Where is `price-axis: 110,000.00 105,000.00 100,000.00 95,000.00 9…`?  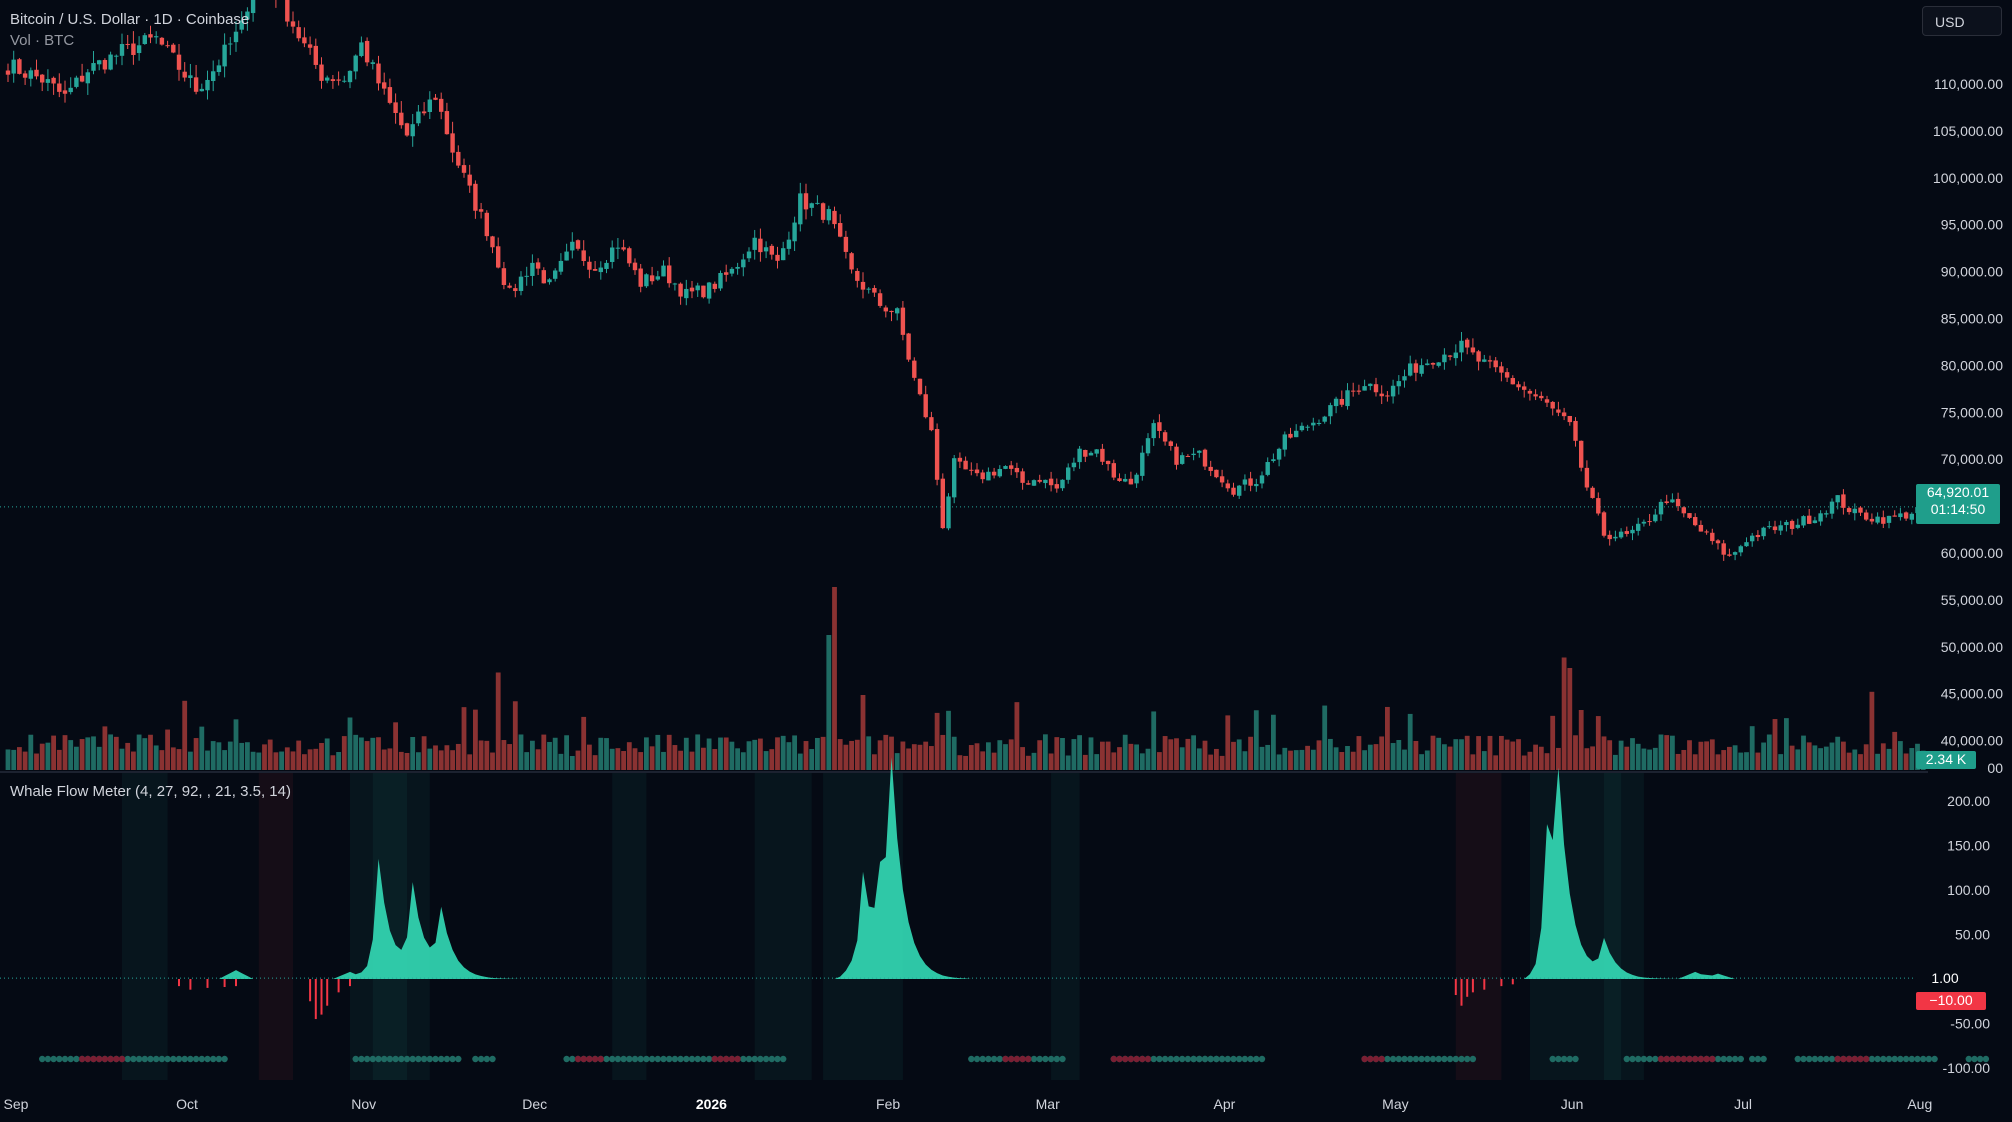
price-axis: 110,000.00 105,000.00 100,000.00 95,000.00 9… is located at coordinates (1968, 426).